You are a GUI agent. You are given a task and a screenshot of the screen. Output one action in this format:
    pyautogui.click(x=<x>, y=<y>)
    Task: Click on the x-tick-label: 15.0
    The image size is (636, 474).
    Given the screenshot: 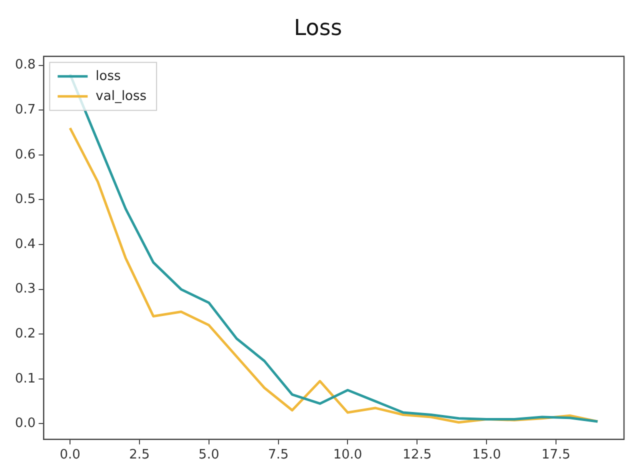 What is the action you would take?
    pyautogui.click(x=487, y=455)
    